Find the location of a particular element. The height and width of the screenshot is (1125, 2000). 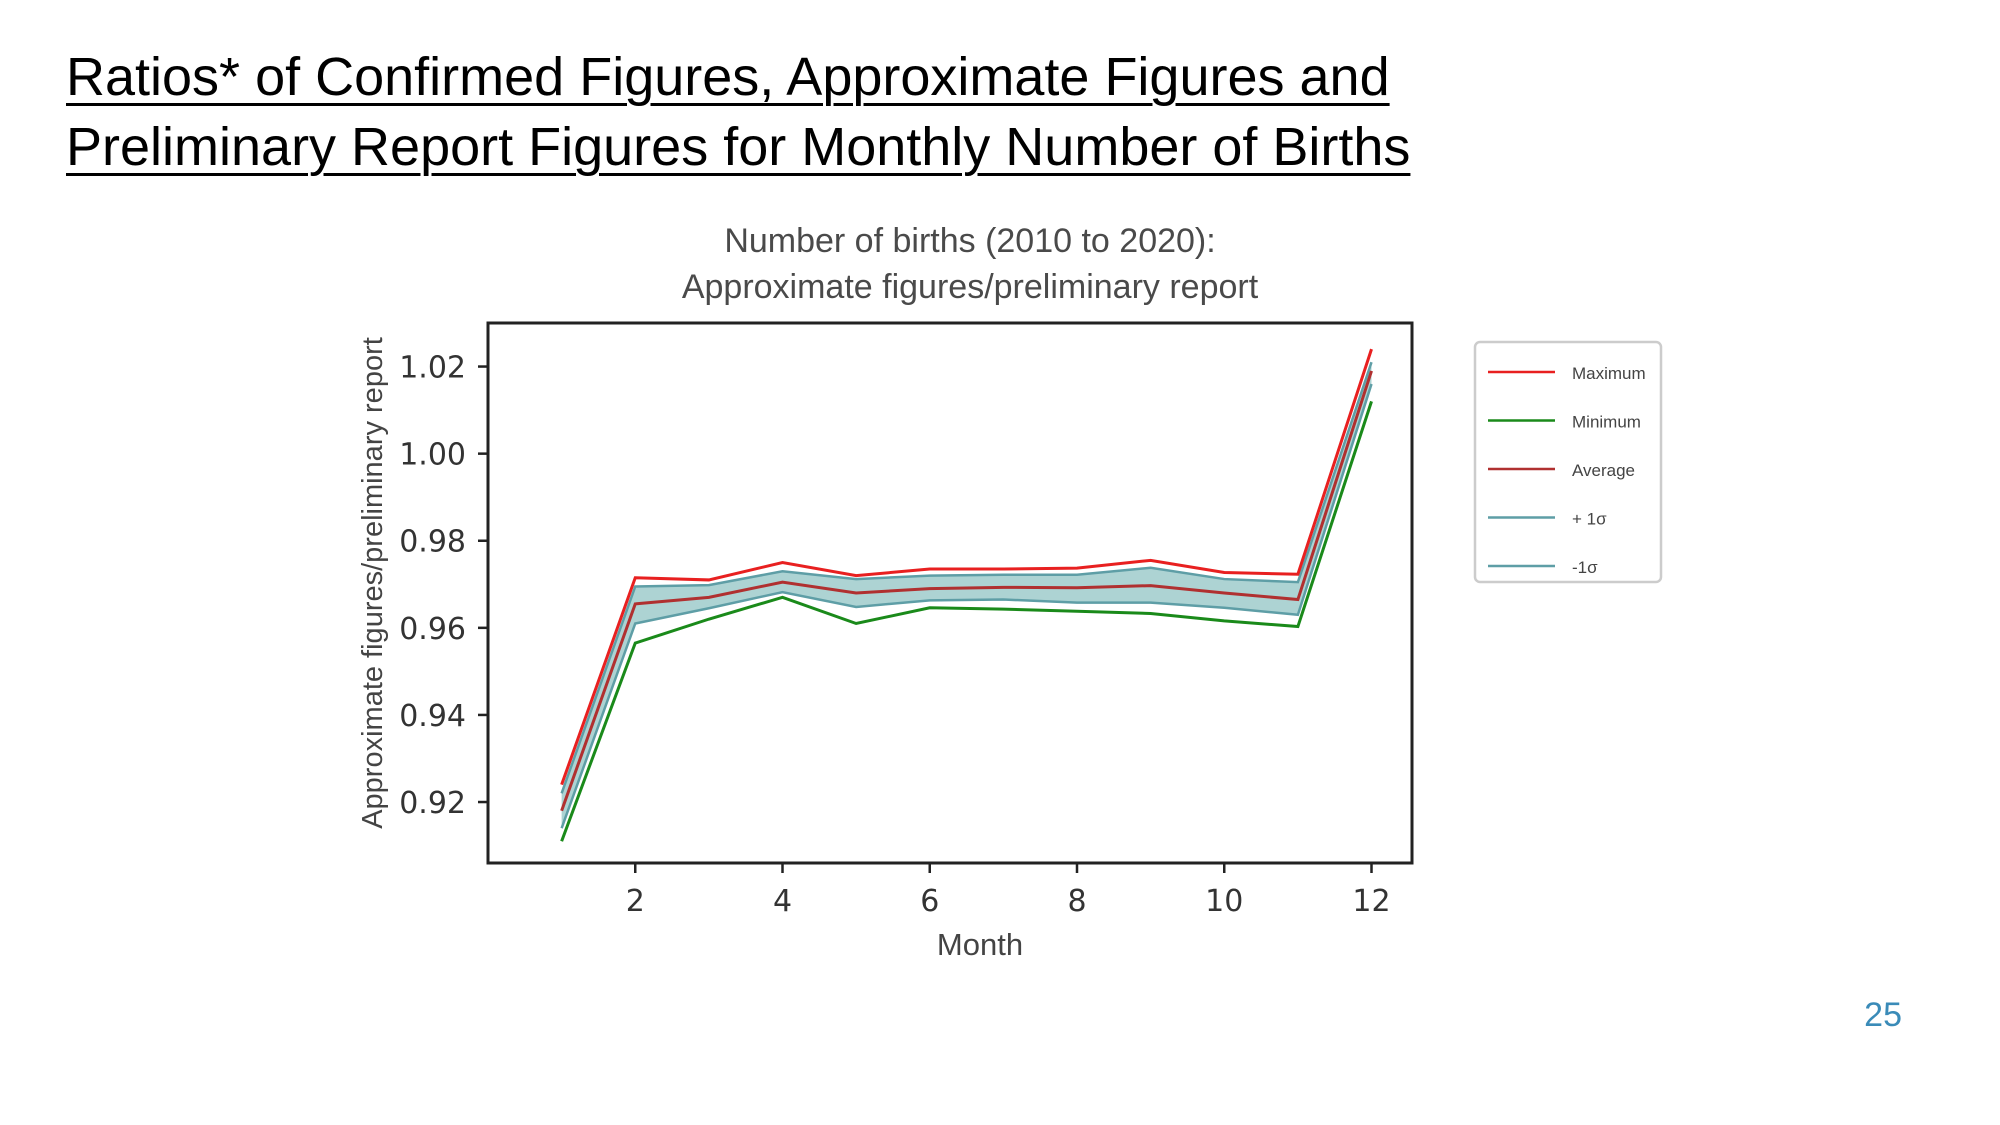

y-tick-label: 1.02 is located at coordinates (432, 368).